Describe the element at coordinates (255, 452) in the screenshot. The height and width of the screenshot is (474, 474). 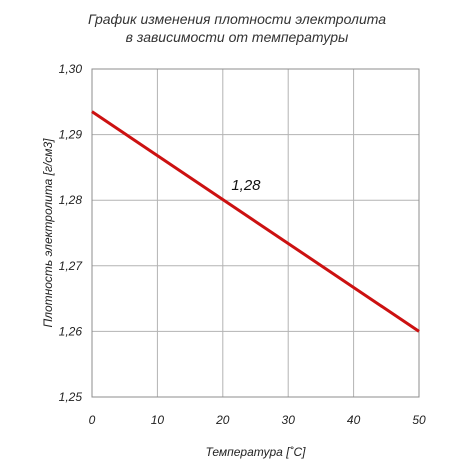
I see `x-axis-label: Температура [˚С]` at that location.